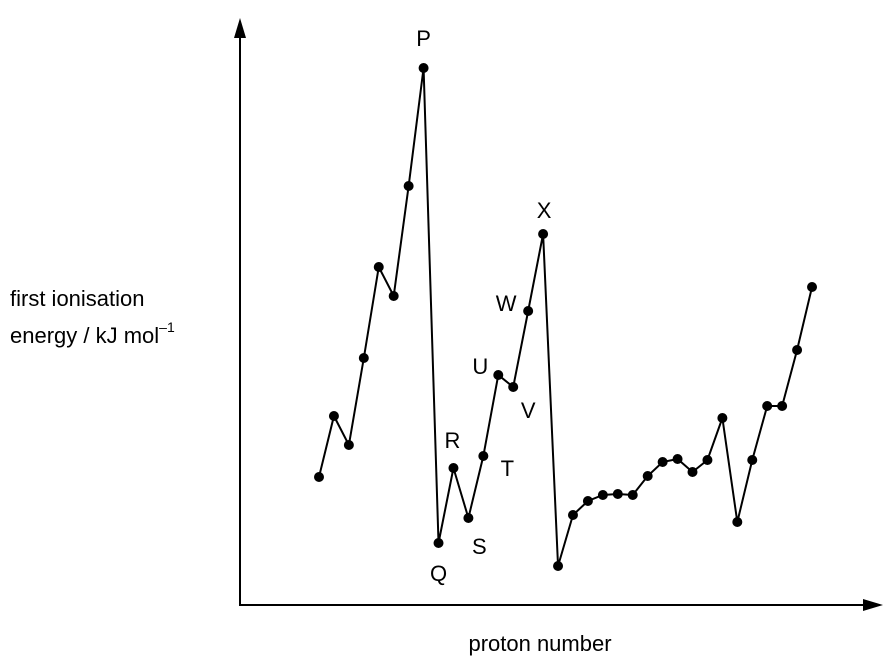 The image size is (883, 659). Describe the element at coordinates (479, 546) in the screenshot. I see `point-annotation: S` at that location.